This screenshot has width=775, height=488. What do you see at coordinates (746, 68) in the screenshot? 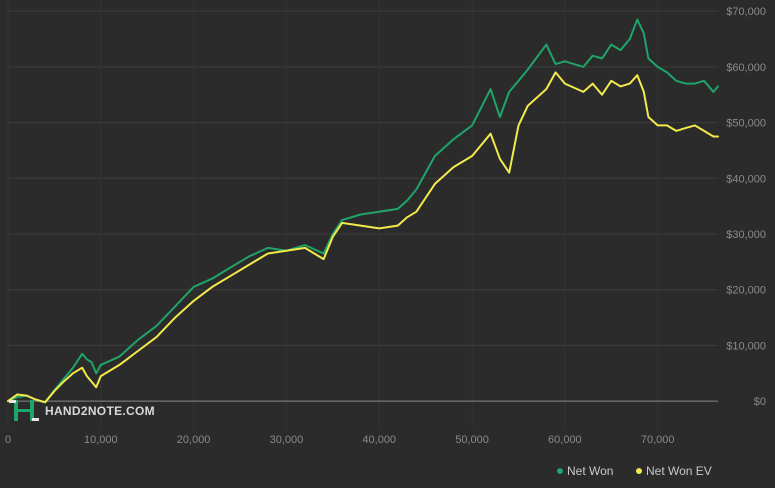
I see `y-tick-label: $60,000` at bounding box center [746, 68].